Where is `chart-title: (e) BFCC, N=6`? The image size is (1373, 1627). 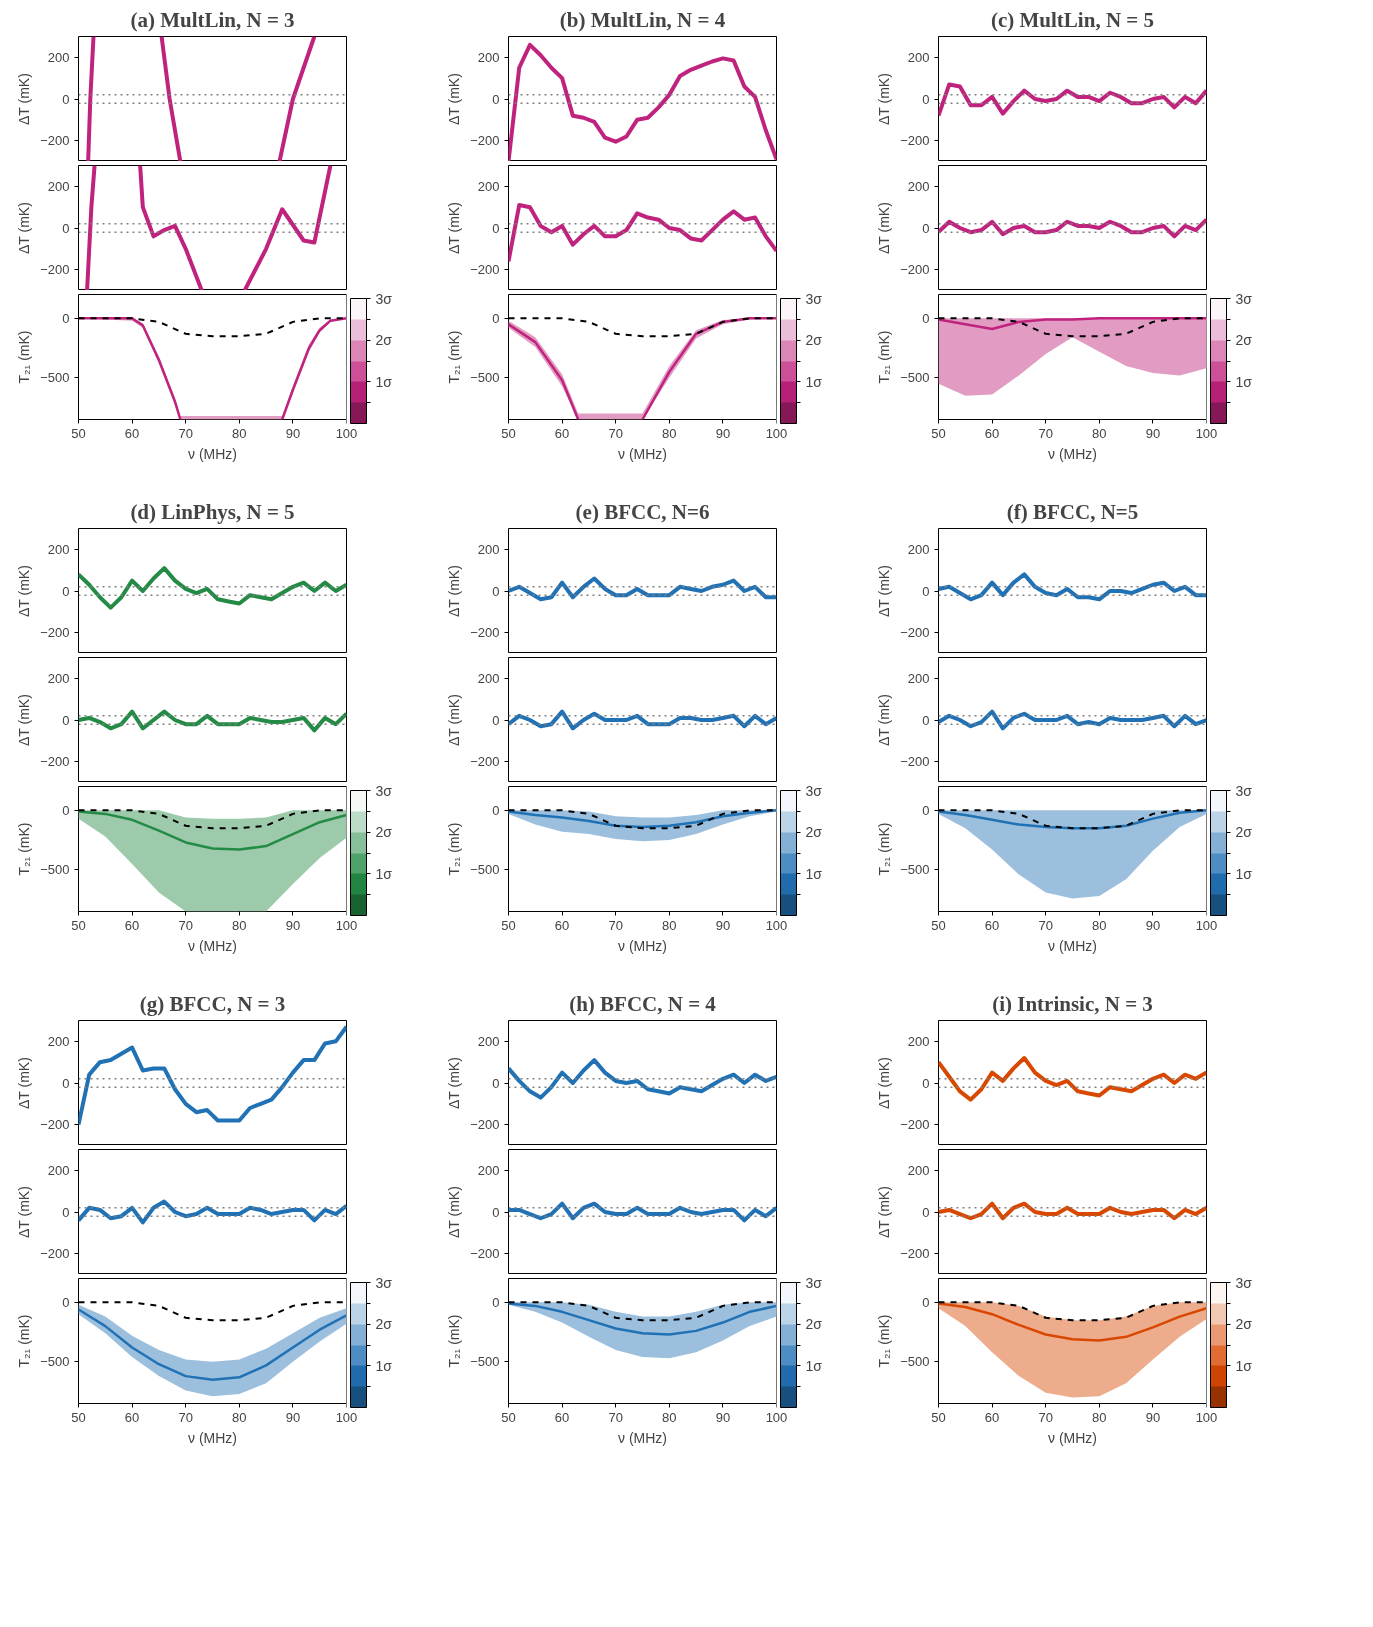 chart-title: (e) BFCC, N=6 is located at coordinates (642, 511).